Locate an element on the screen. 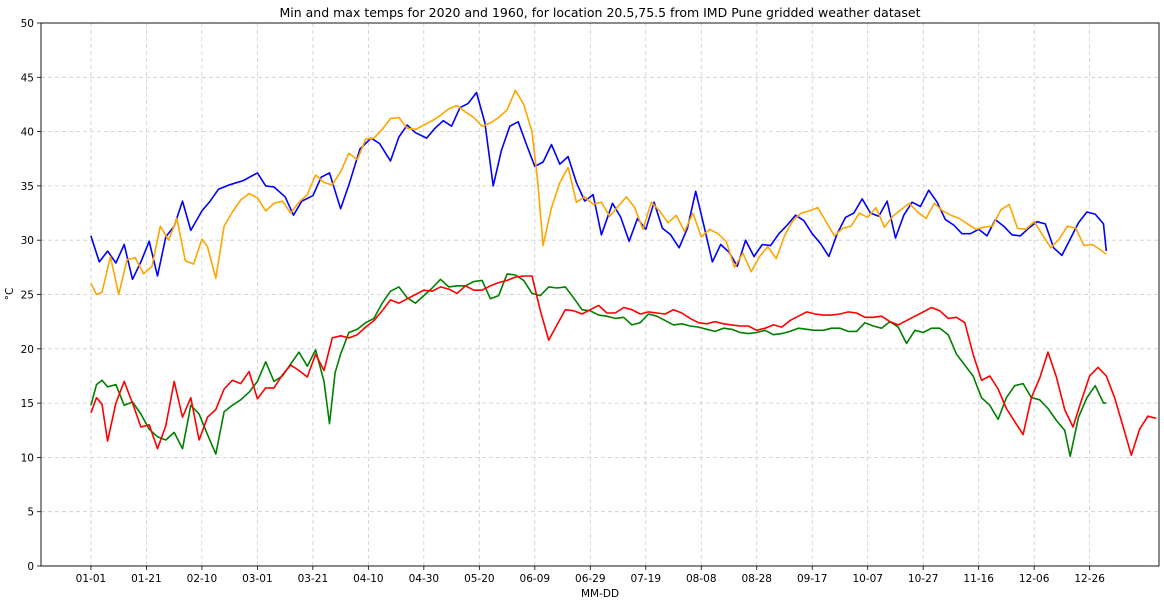 The image size is (1164, 604). y-tick-label: 10 is located at coordinates (27, 458).